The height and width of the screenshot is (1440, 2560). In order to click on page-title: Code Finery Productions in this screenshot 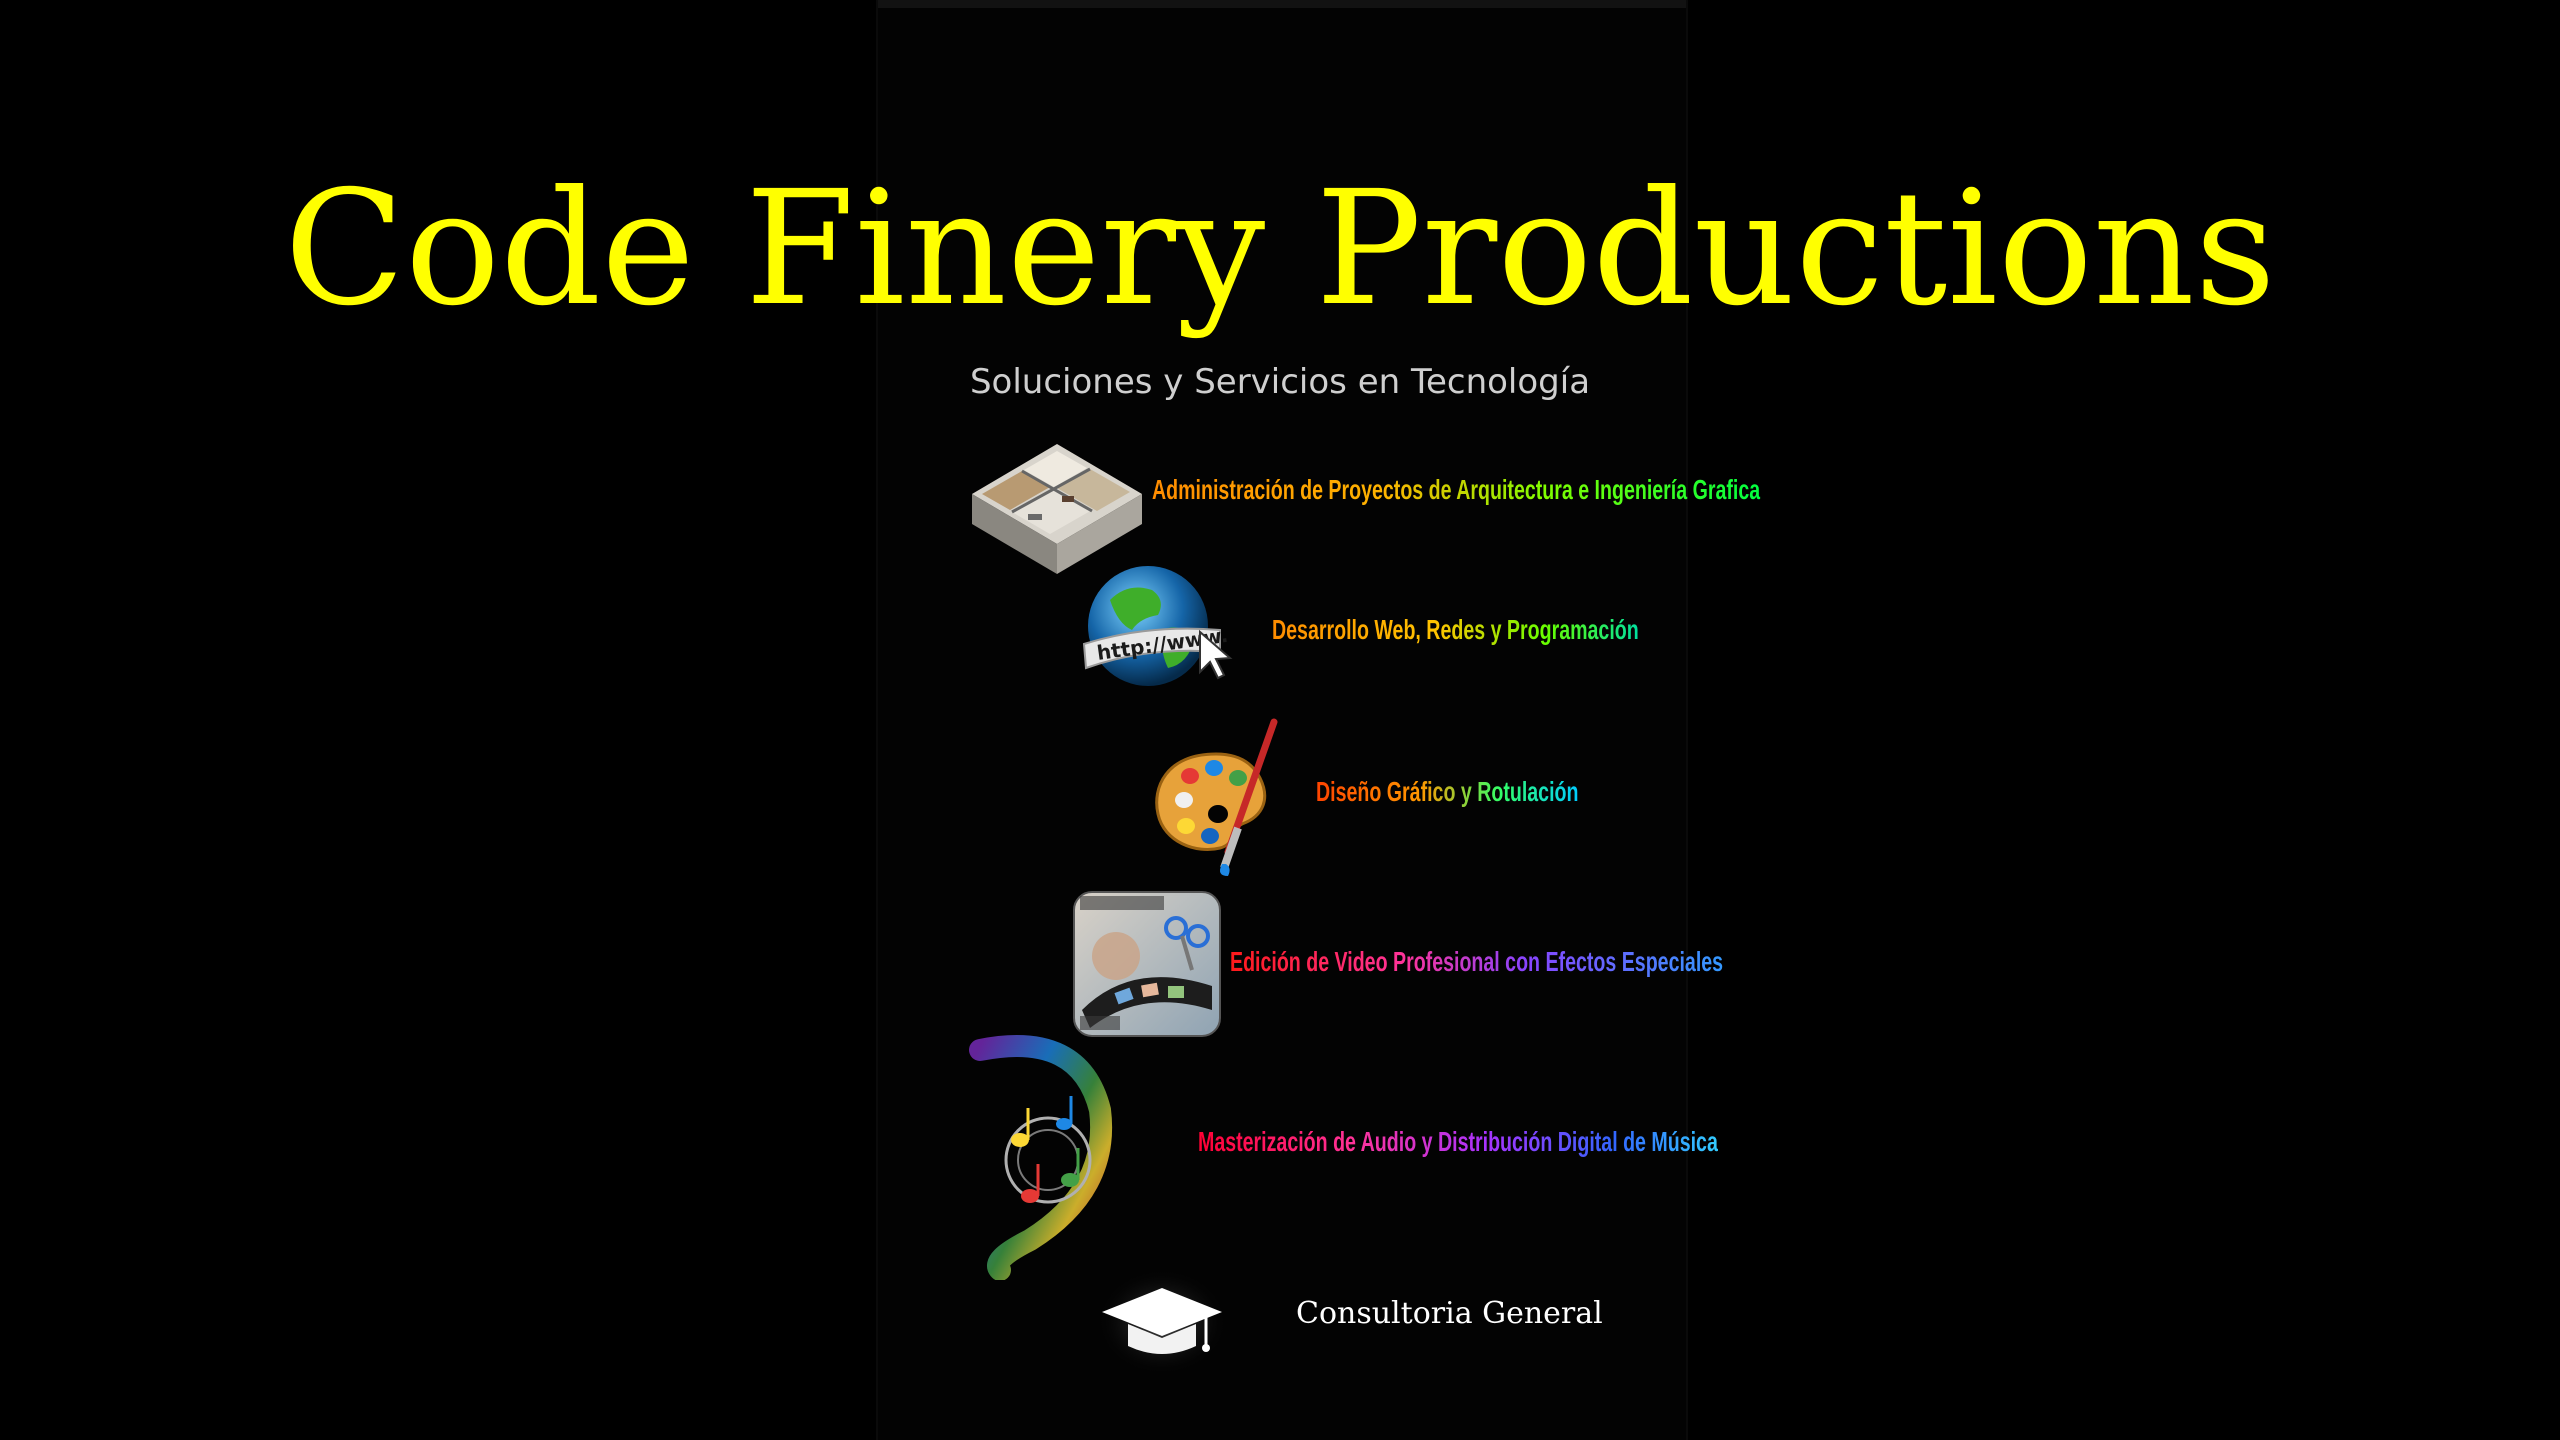, I will do `click(1280, 249)`.